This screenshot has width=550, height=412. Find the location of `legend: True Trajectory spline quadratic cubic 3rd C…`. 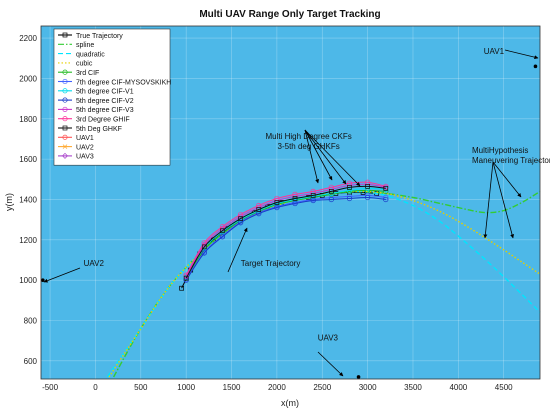

legend: True Trajectory spline quadratic cubic 3rd C… is located at coordinates (112, 97).